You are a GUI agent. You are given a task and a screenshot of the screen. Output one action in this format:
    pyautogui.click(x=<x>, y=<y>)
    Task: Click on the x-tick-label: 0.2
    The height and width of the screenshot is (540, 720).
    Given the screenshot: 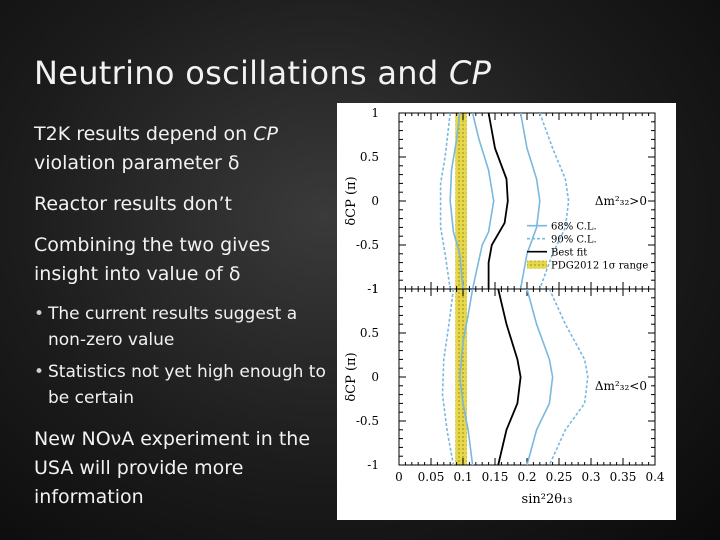 What is the action you would take?
    pyautogui.click(x=526, y=477)
    